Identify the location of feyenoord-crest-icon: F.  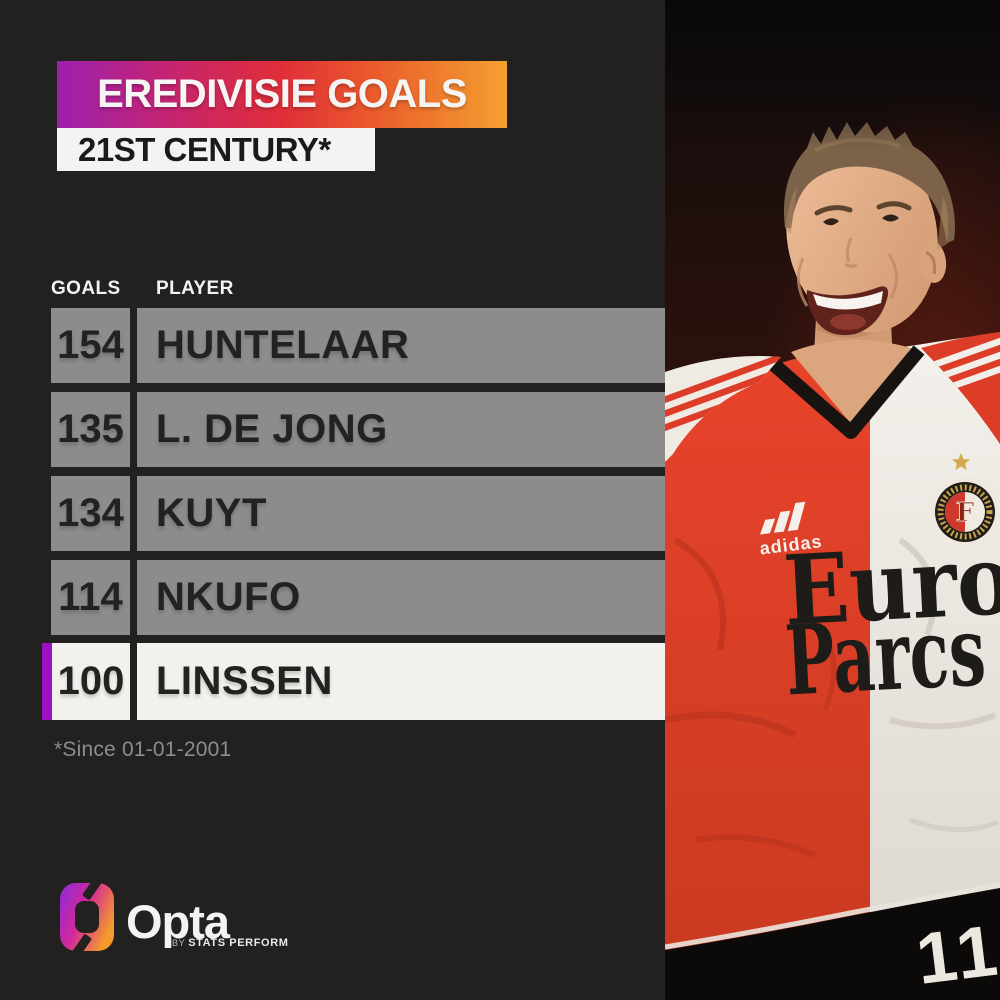
(964, 500).